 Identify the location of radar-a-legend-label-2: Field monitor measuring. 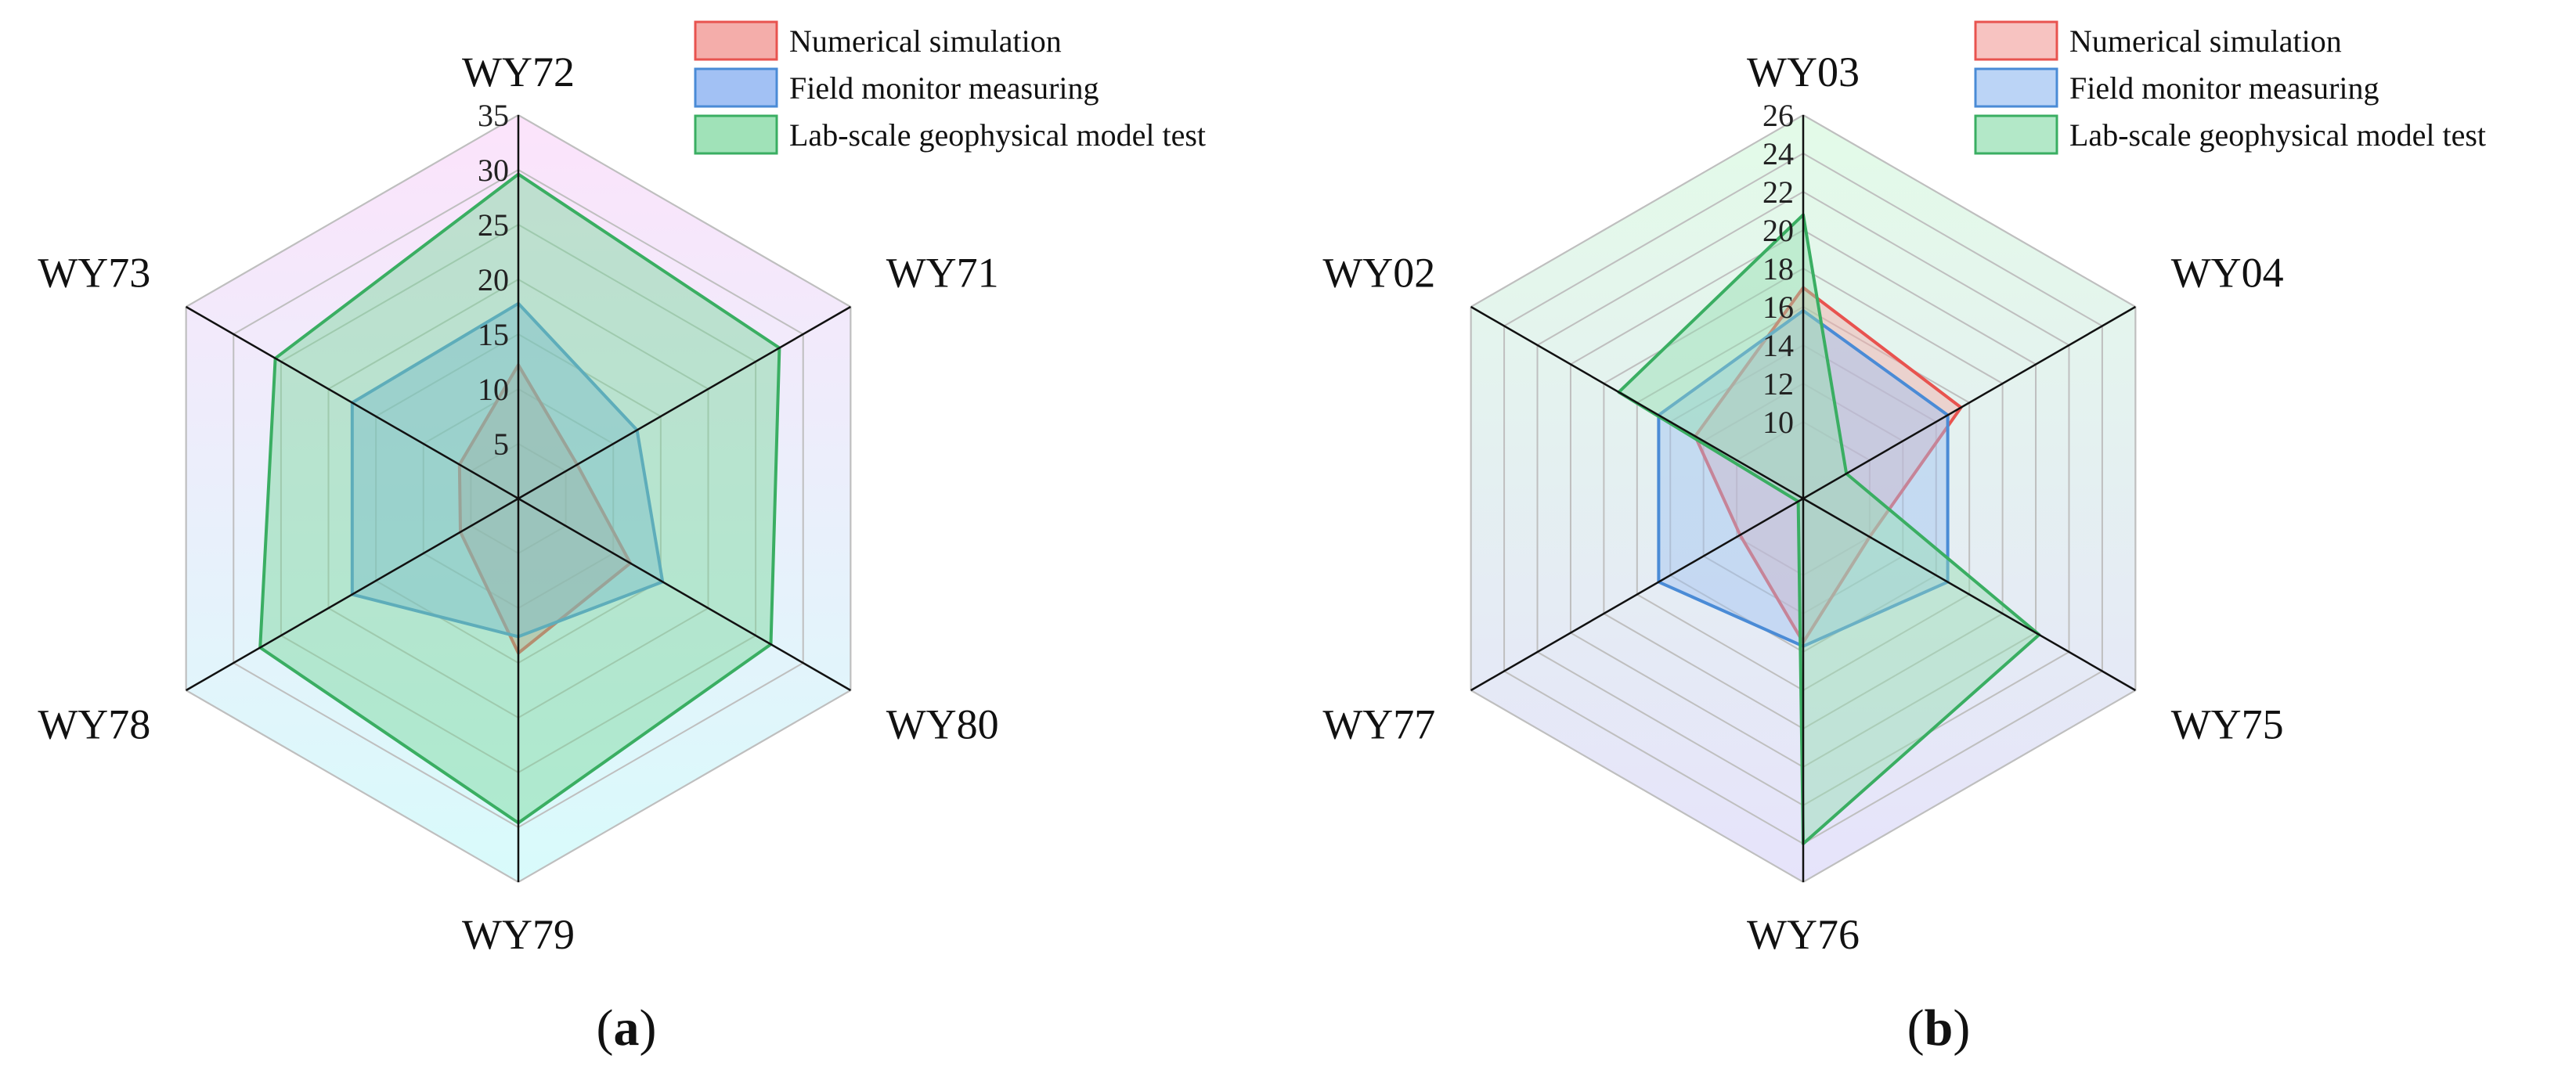
(944, 88).